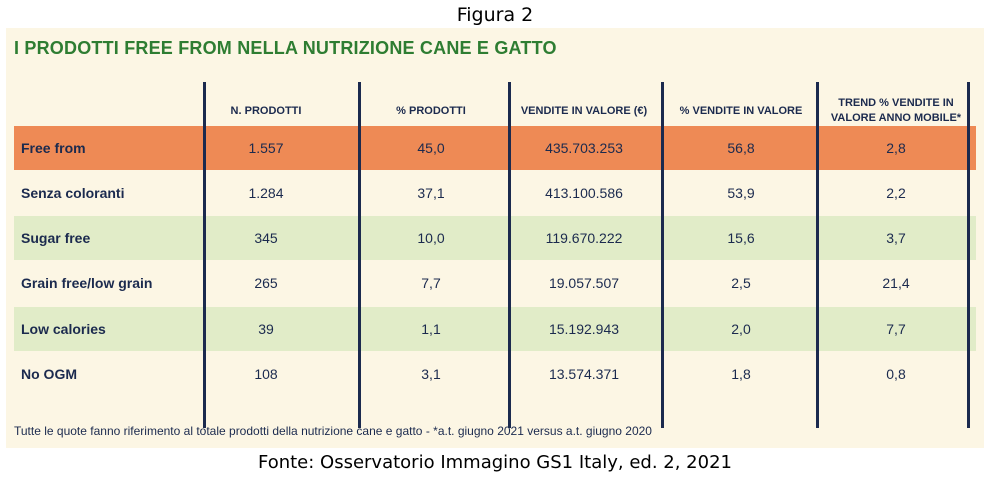 The height and width of the screenshot is (491, 1000). What do you see at coordinates (741, 329) in the screenshot?
I see `table-cell: 2,0` at bounding box center [741, 329].